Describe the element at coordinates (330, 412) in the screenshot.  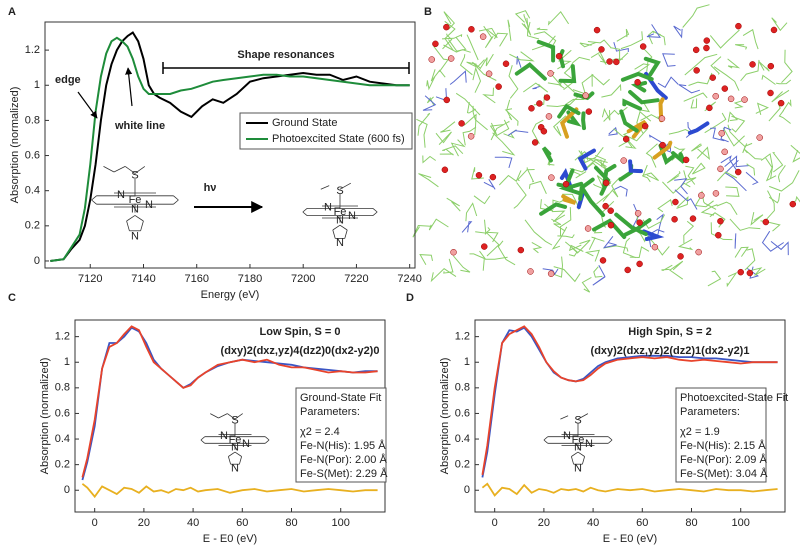
I see `fit-text: Parameters:` at that location.